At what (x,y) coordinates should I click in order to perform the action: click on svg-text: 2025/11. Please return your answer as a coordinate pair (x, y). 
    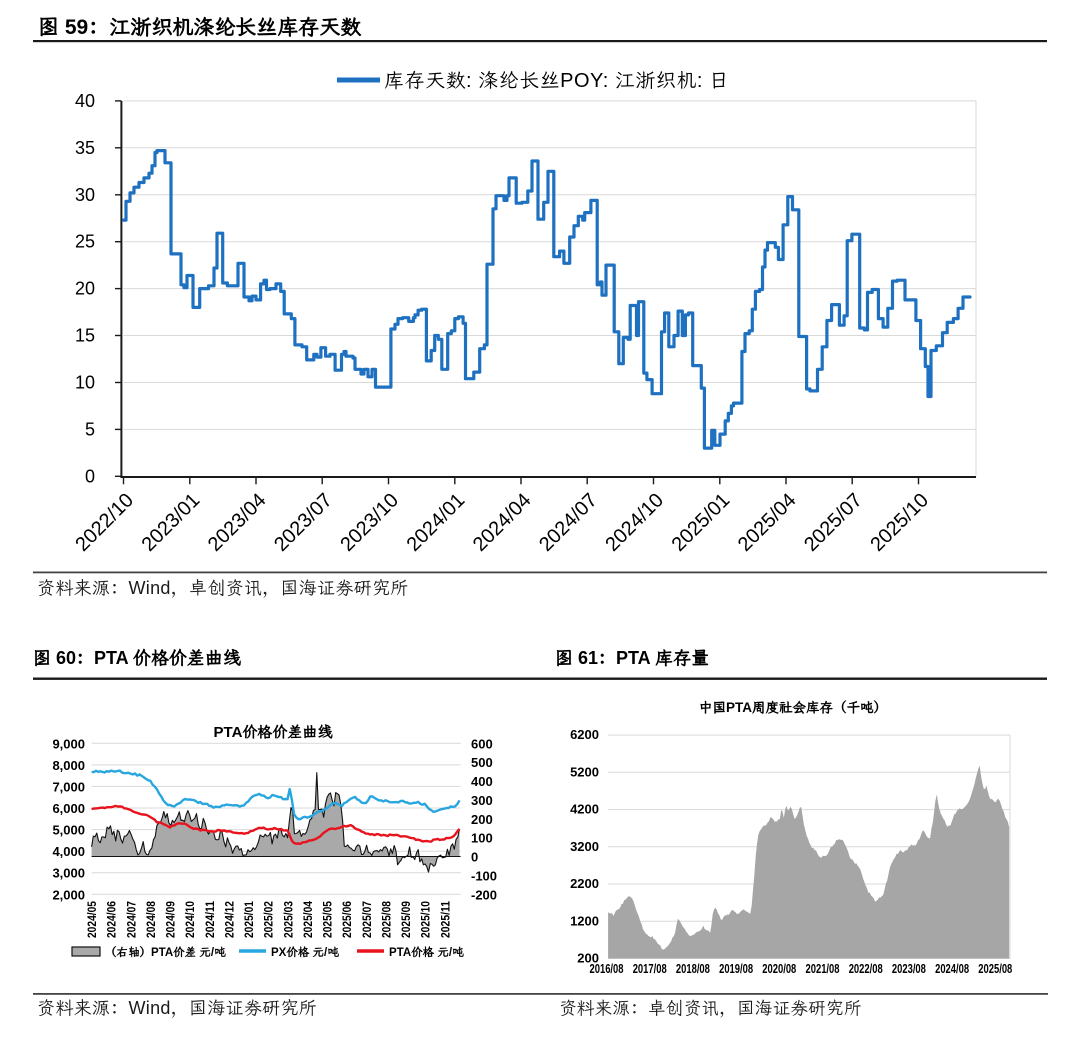
    Looking at the image, I should click on (444, 919).